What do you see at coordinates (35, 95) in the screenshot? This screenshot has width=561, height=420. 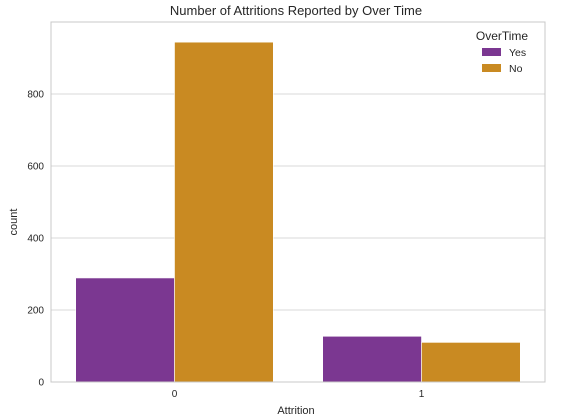 I see `y-tick-label-4: 800` at bounding box center [35, 95].